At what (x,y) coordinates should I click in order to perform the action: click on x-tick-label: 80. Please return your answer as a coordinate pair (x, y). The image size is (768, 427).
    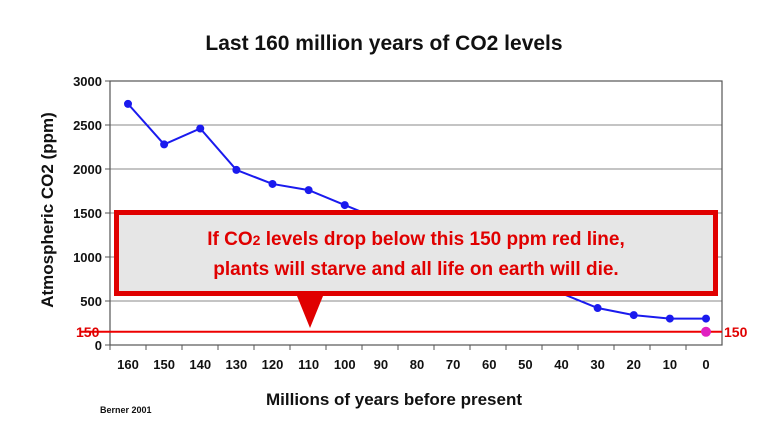
    Looking at the image, I should click on (417, 364).